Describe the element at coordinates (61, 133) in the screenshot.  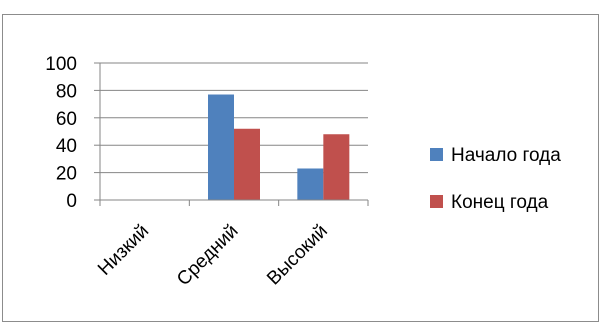
I see `y-tick-labels: 0 20 40 60 80 100` at that location.